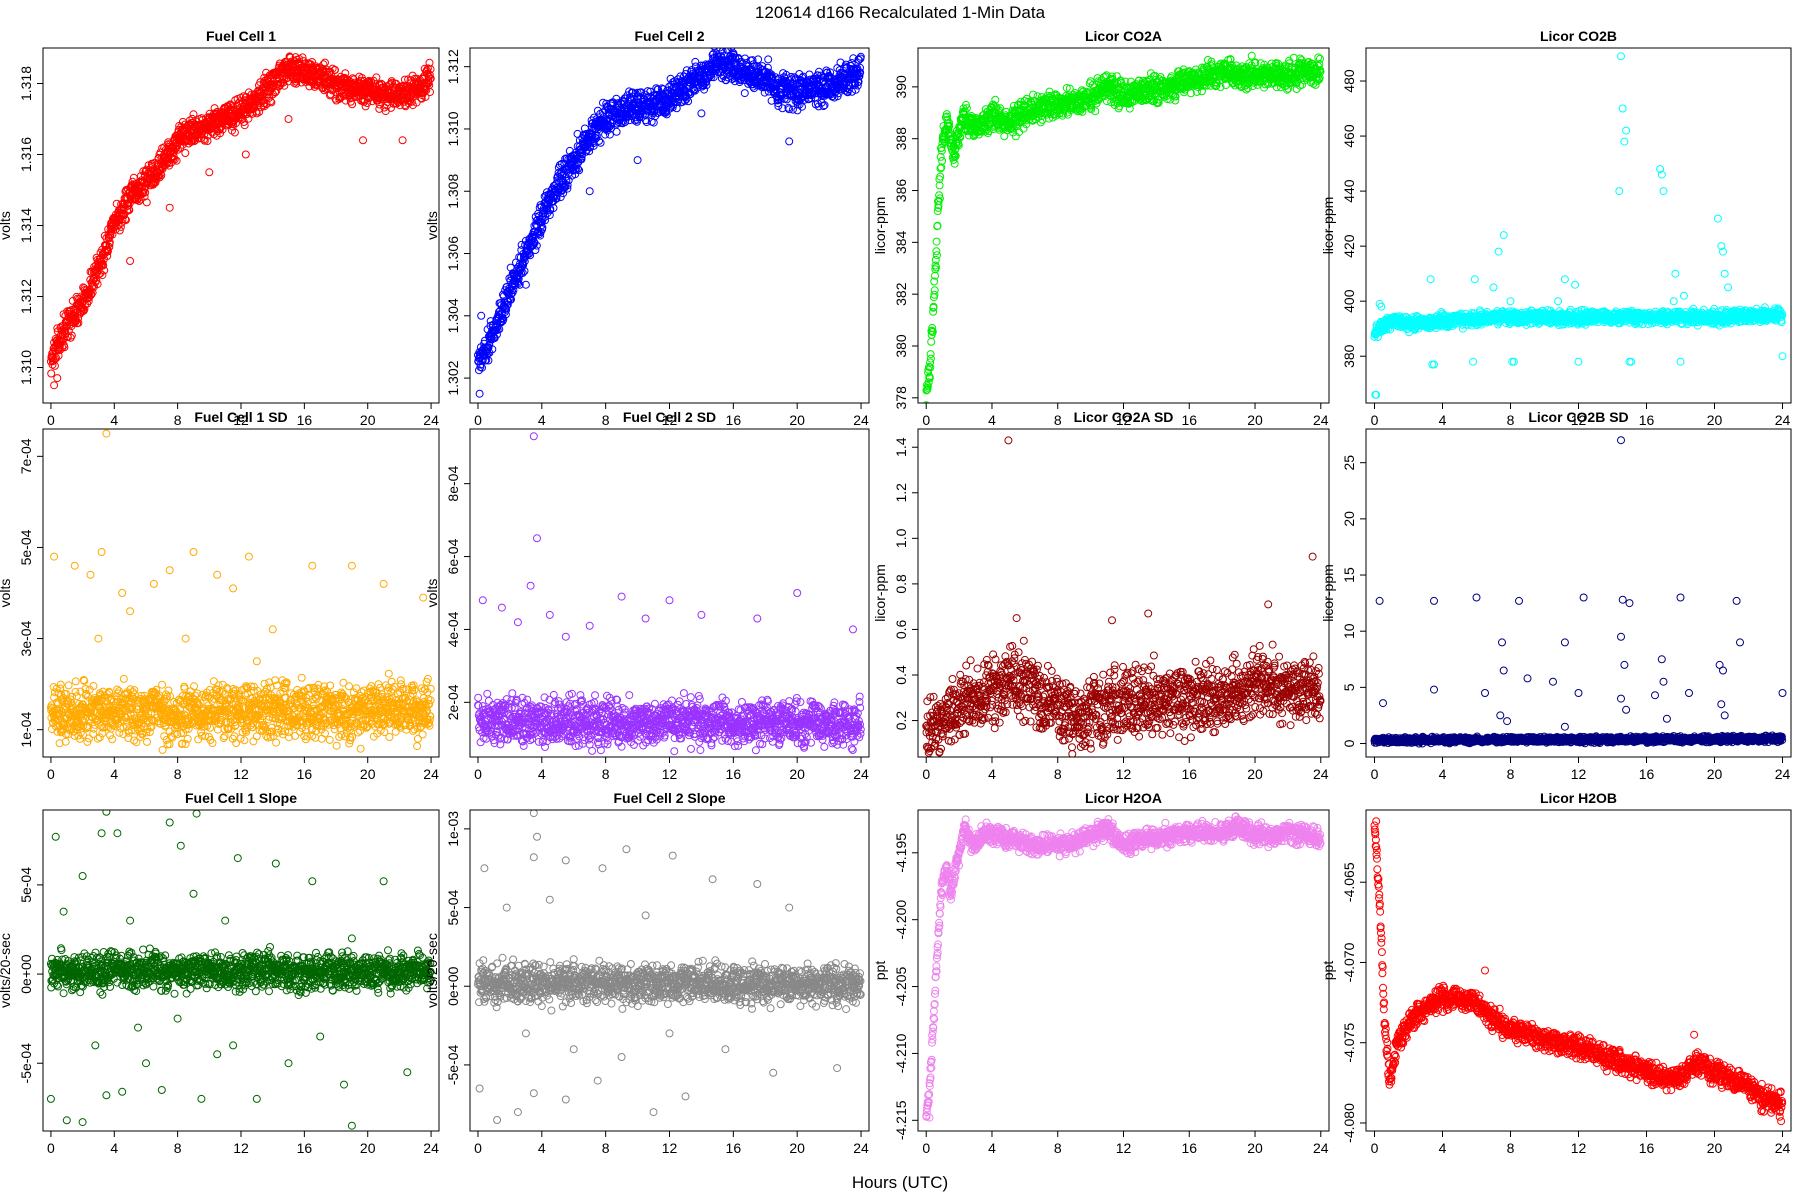 The height and width of the screenshot is (1200, 1800). What do you see at coordinates (432, 225) in the screenshot?
I see `y-axis-label: volts` at bounding box center [432, 225].